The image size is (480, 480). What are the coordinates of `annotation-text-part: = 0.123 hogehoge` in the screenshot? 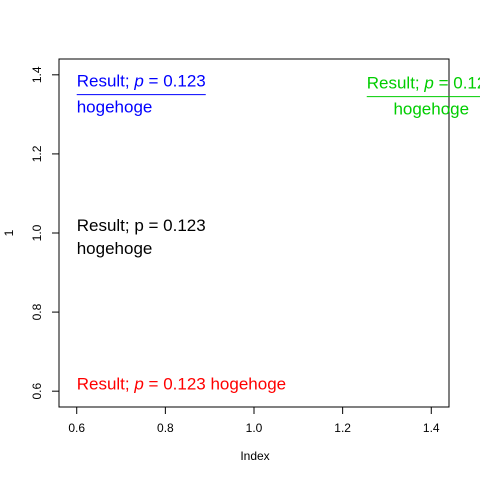 It's located at (215, 383).